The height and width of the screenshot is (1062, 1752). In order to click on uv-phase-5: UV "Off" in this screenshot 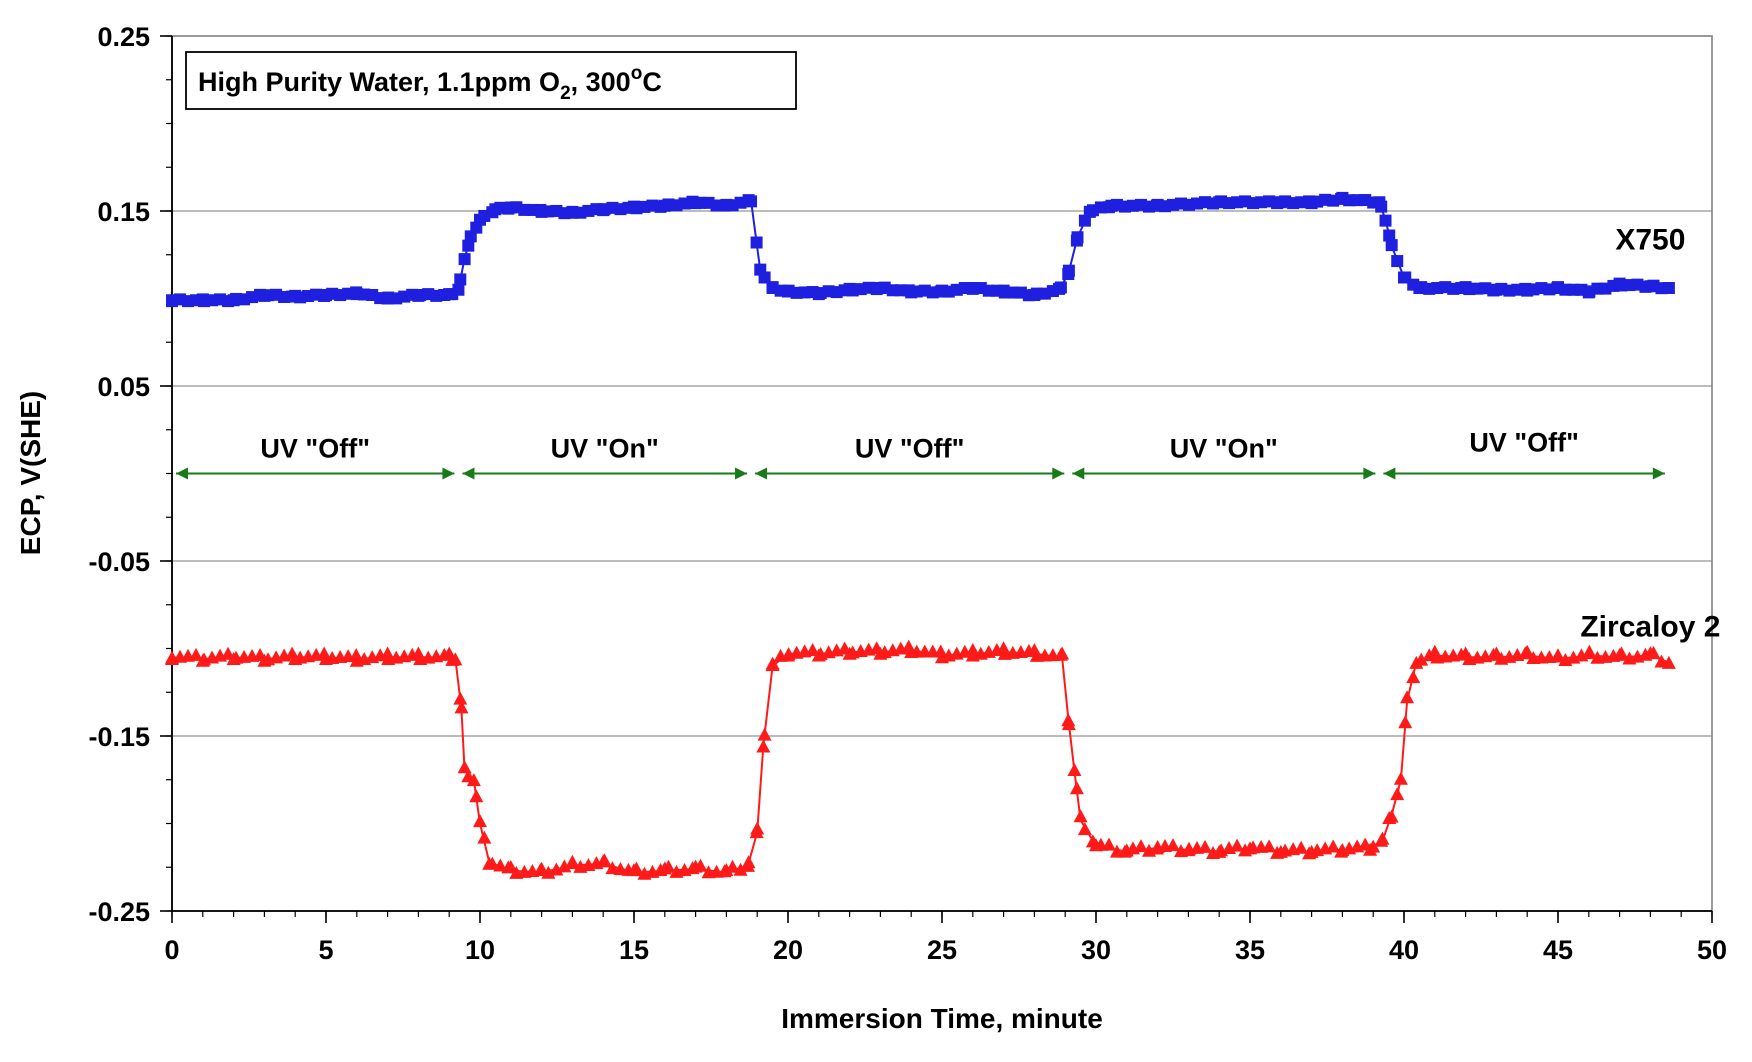, I will do `click(1524, 454)`.